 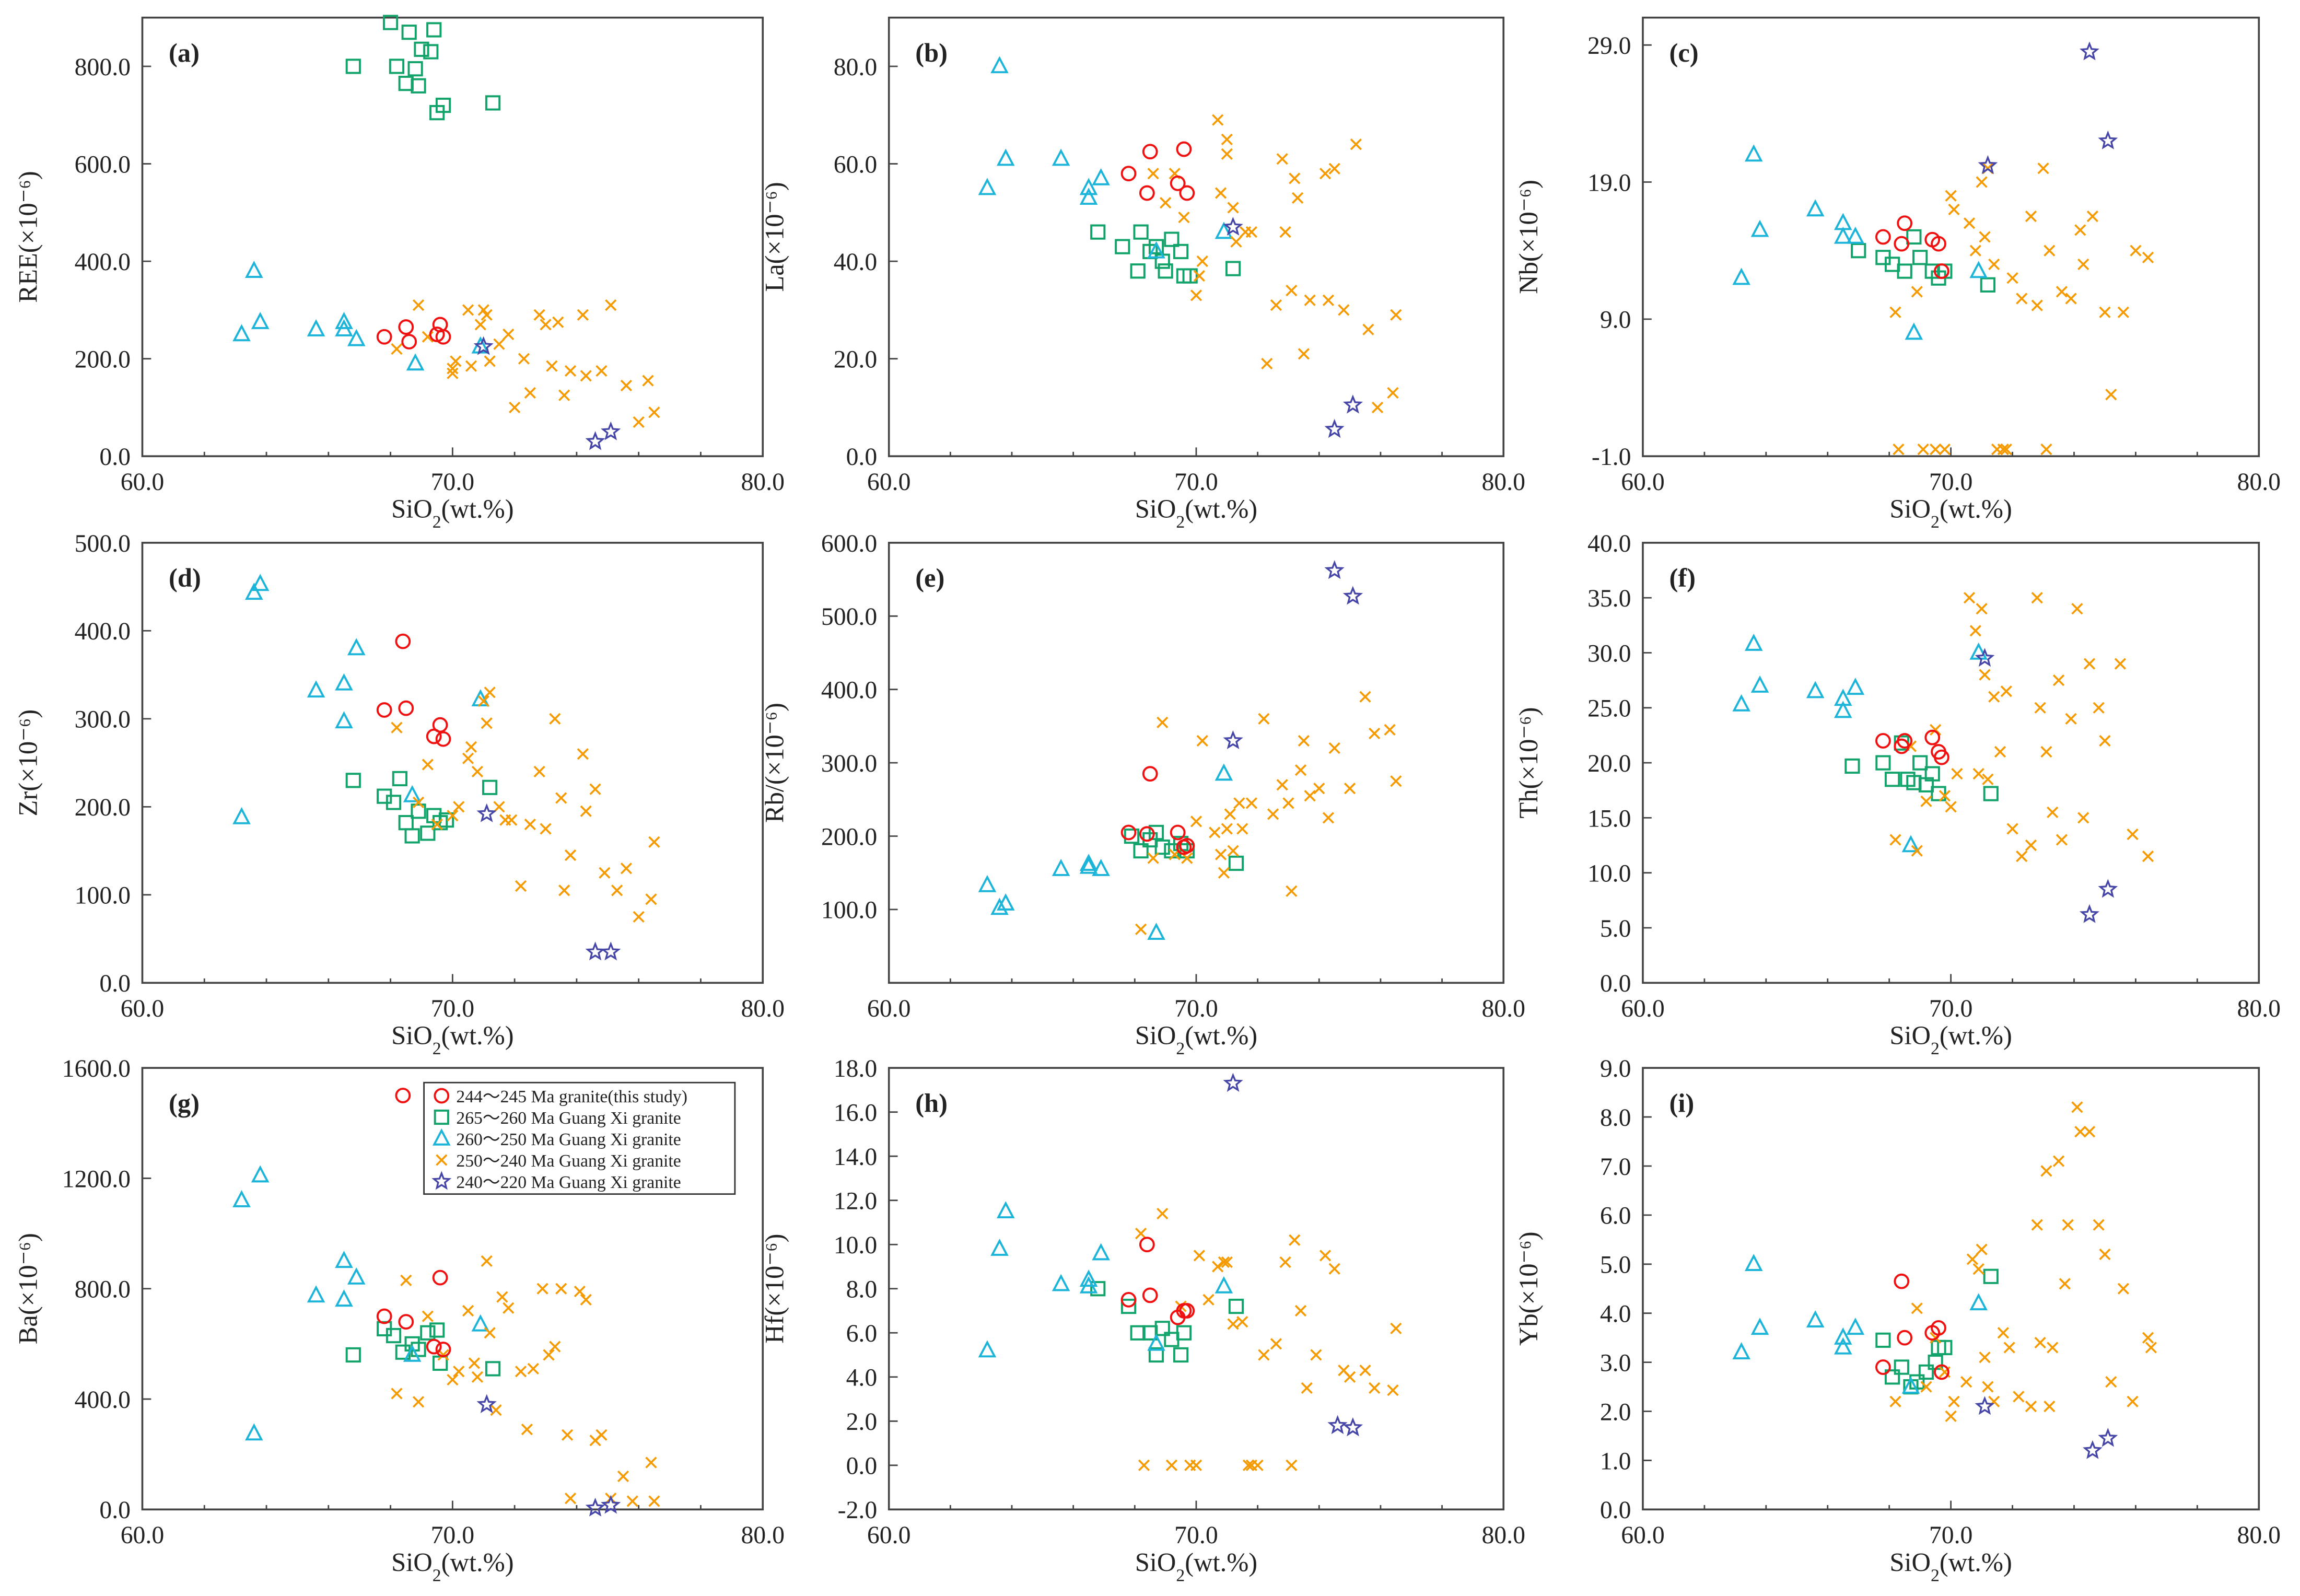 I want to click on legend-box, so click(x=579, y=1138).